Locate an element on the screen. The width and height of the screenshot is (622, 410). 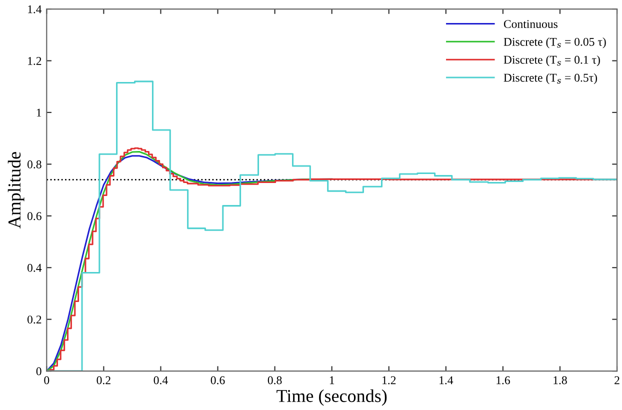
y-axis-title: Amplitude is located at coordinates (16, 190).